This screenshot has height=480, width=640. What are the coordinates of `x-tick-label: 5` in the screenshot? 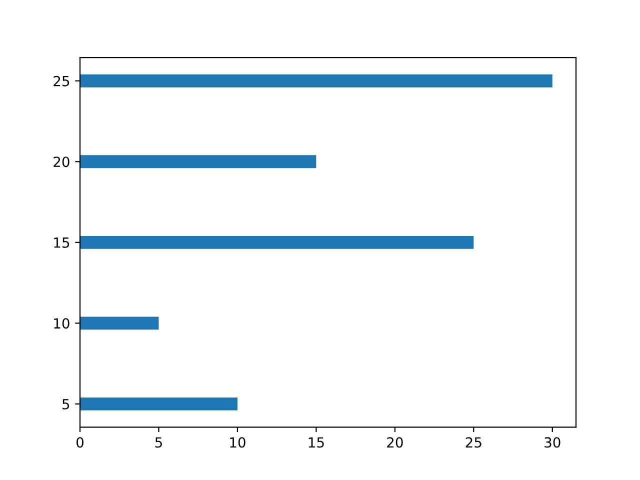 It's located at (158, 442).